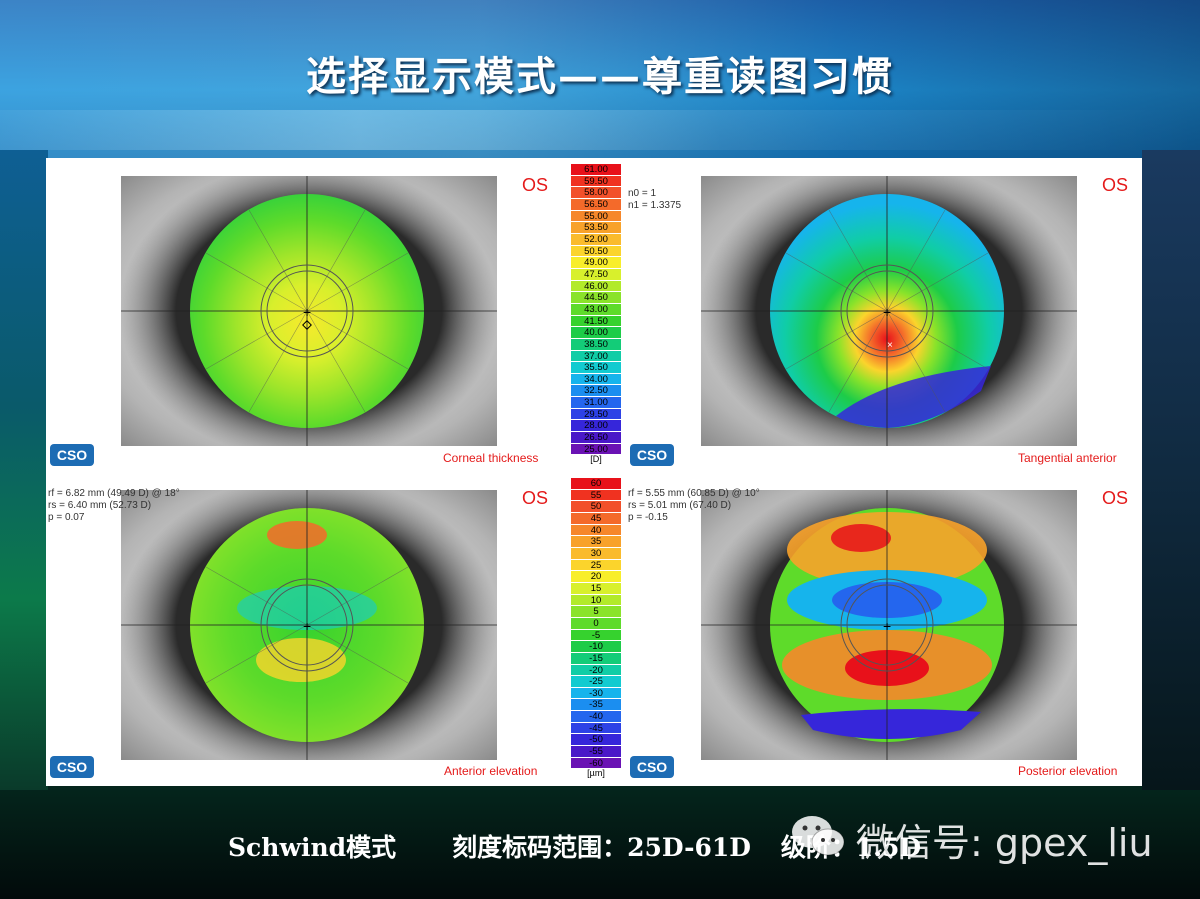 This screenshot has height=899, width=1200. I want to click on scale-bottom-cell: 55, so click(596, 494).